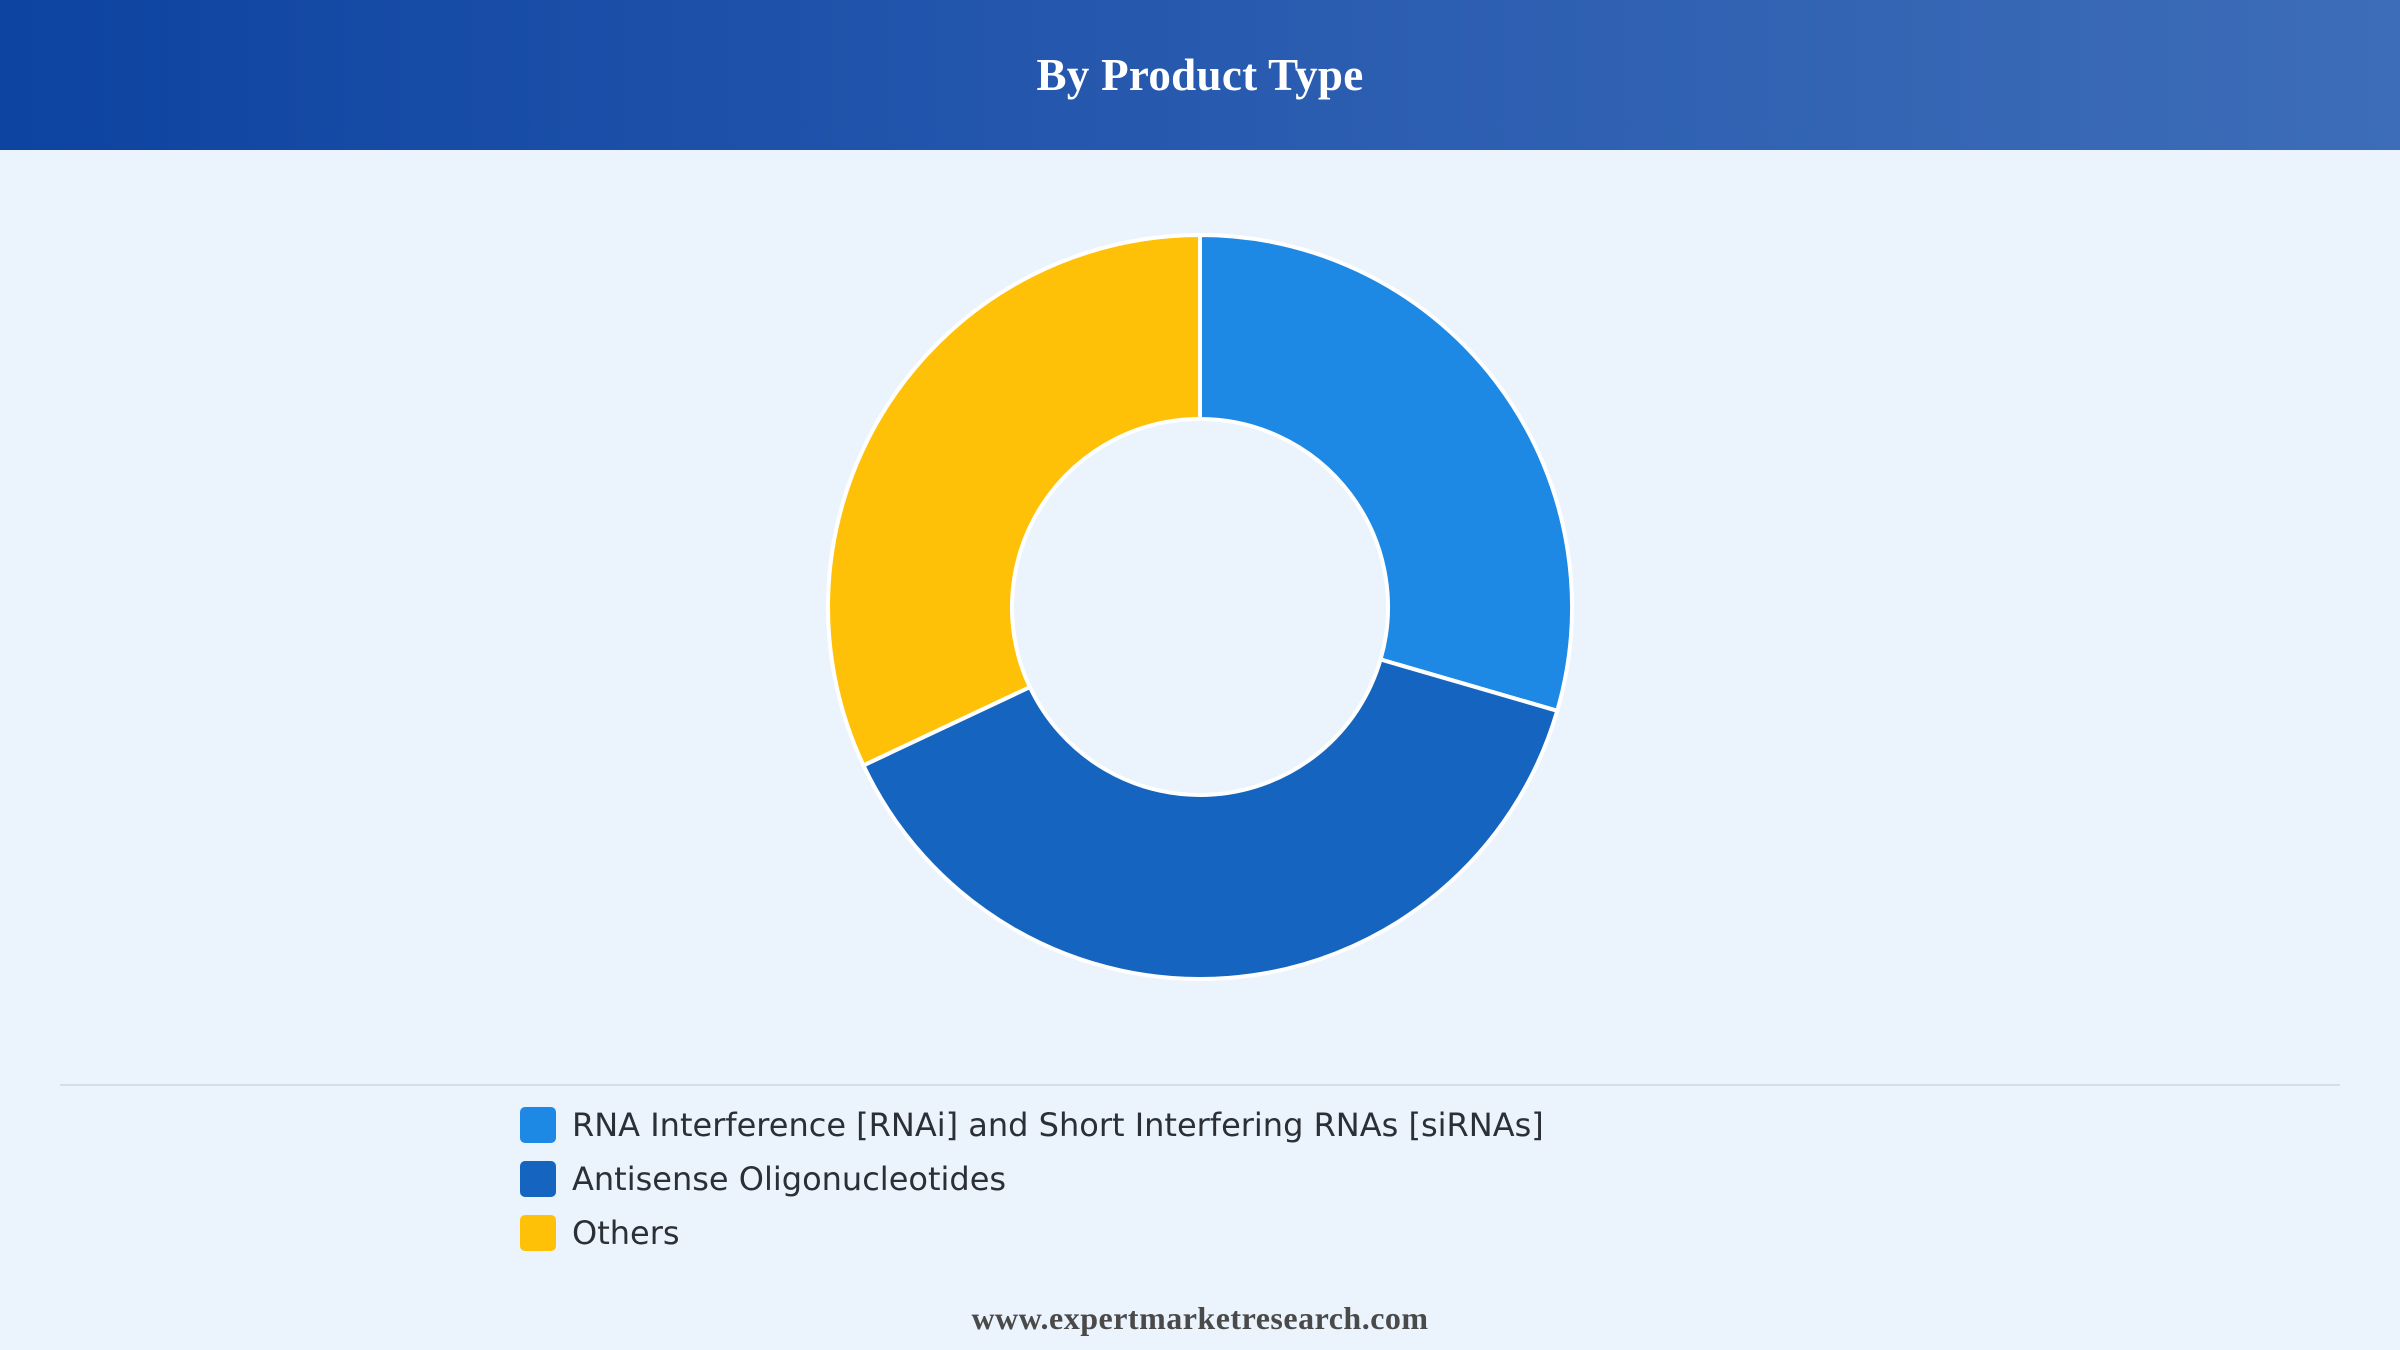  What do you see at coordinates (538, 1125) in the screenshot?
I see `legend-swatch-rnai-sirna` at bounding box center [538, 1125].